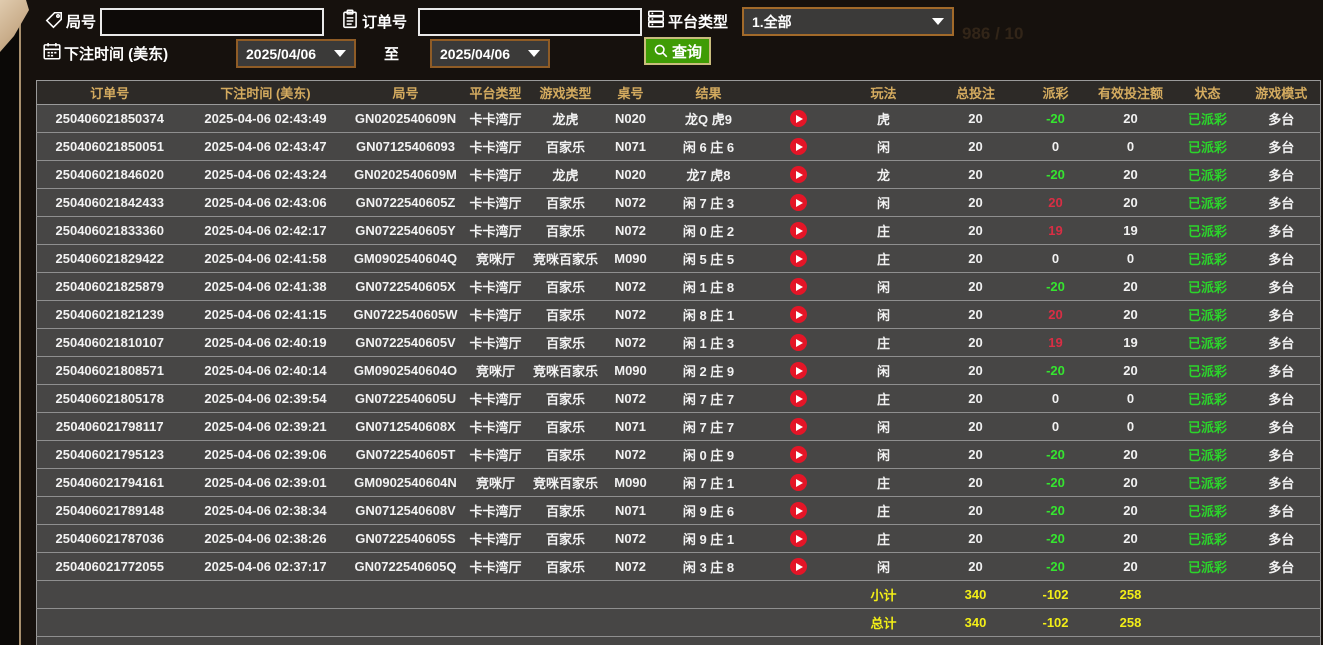 The height and width of the screenshot is (645, 1323). Describe the element at coordinates (883, 623) in the screenshot. I see `totals-play-type-cell: 总计` at that location.